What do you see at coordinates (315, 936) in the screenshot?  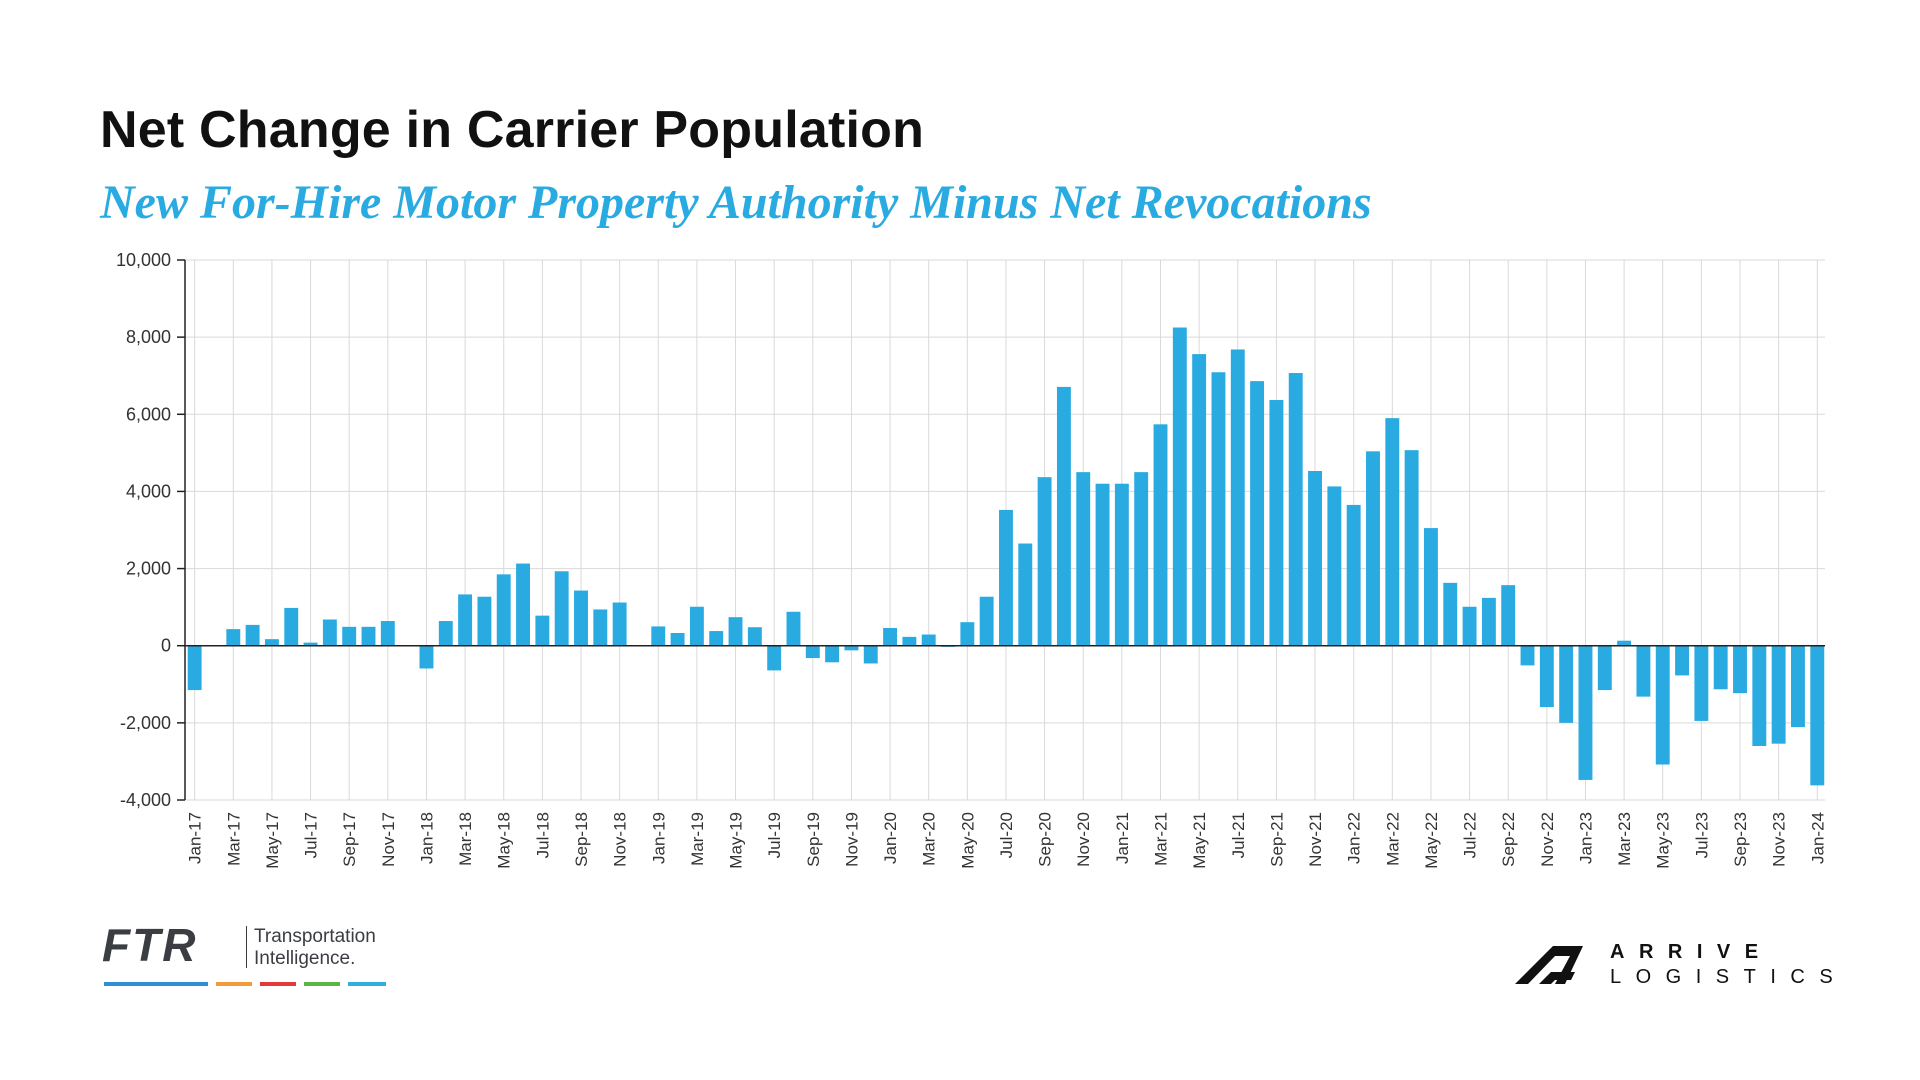 I see `ftr-tagline-line1: Transportation` at bounding box center [315, 936].